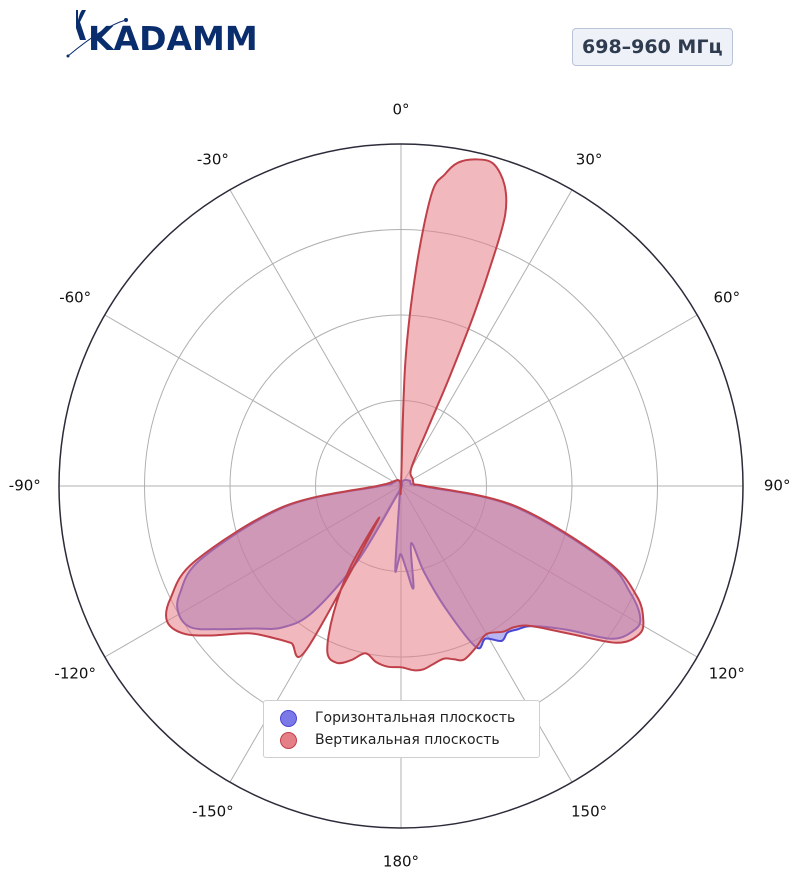 This screenshot has height=878, width=800. I want to click on legend-label-horizontal: Горизонтальная плоскость, so click(415, 718).